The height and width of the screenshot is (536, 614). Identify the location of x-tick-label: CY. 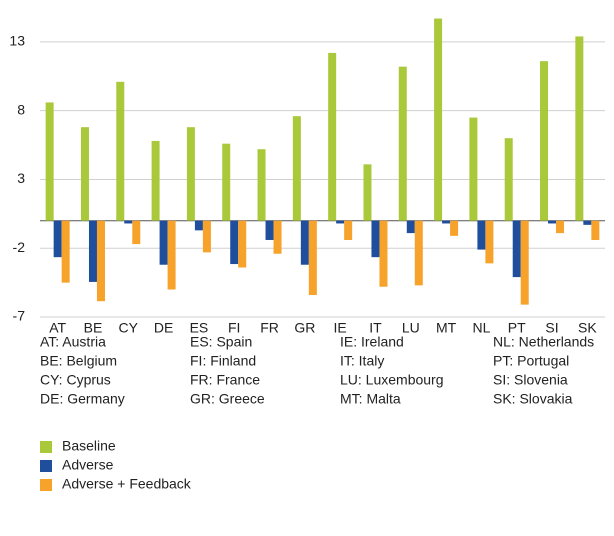
(129, 328).